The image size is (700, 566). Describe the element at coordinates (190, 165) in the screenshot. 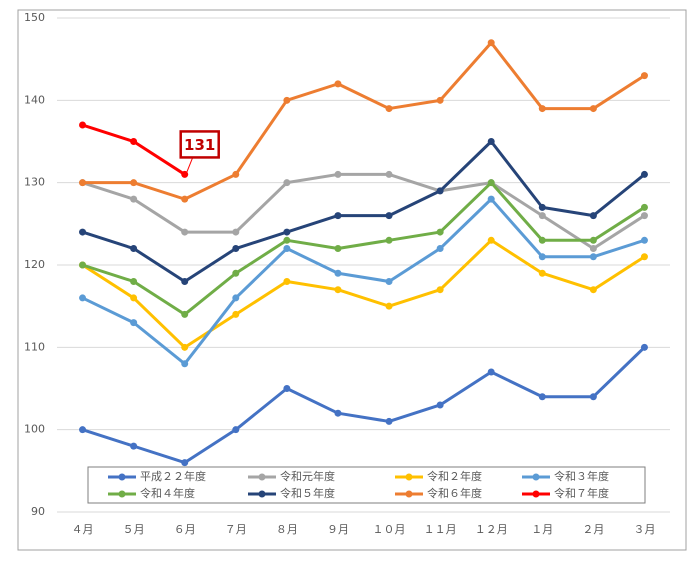

I see `annotation-leader` at that location.